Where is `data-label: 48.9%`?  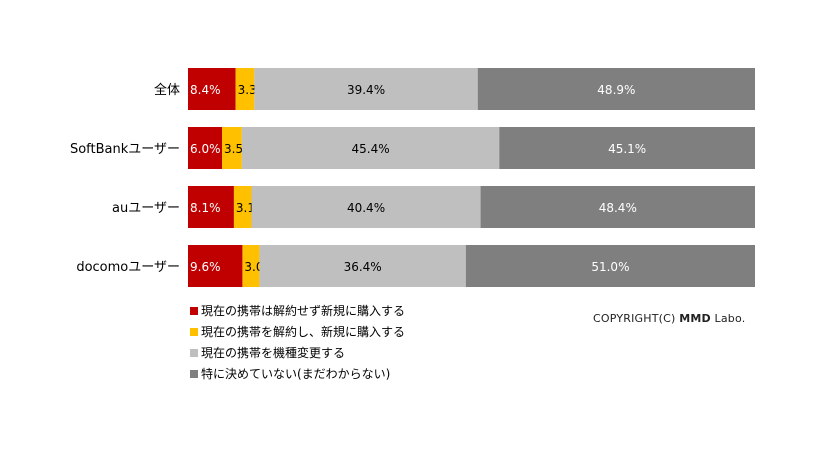
data-label: 48.9% is located at coordinates (616, 90).